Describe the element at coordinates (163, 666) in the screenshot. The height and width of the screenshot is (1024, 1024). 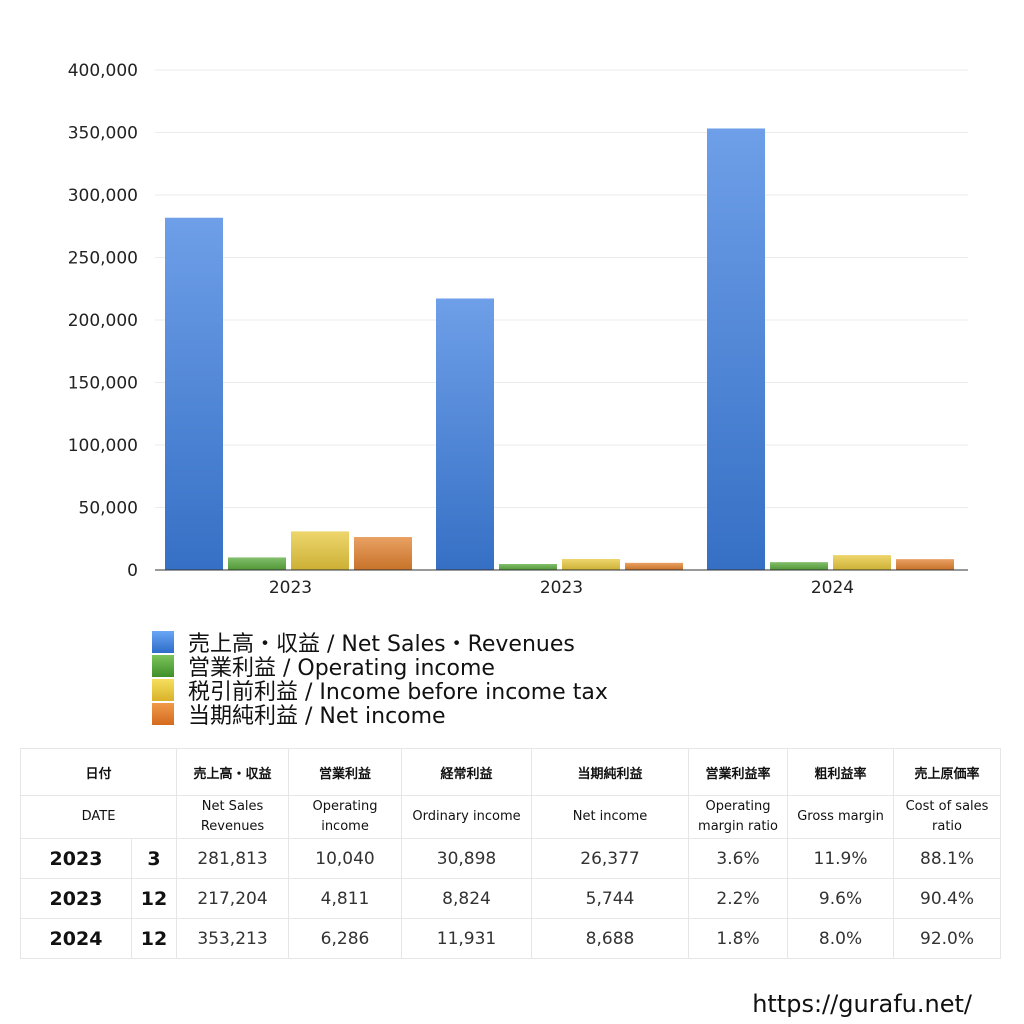
I see `legend-swatch-operating` at that location.